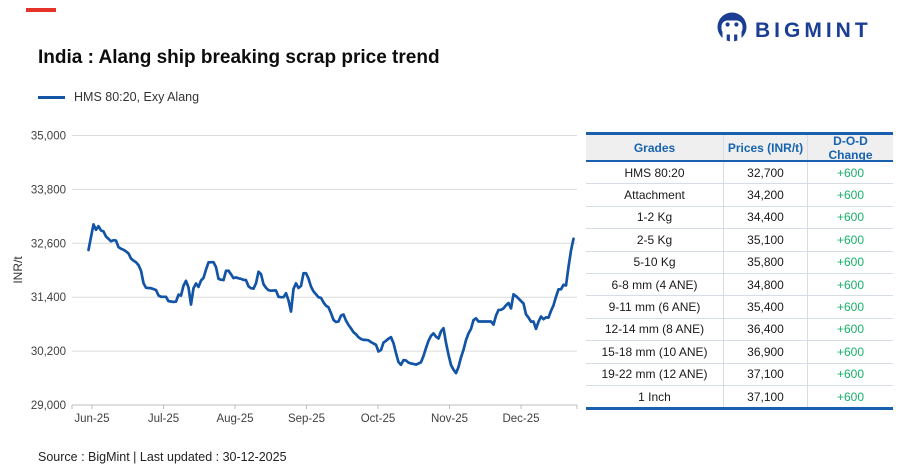  What do you see at coordinates (163, 419) in the screenshot?
I see `x-tick-label: Jul-25` at bounding box center [163, 419].